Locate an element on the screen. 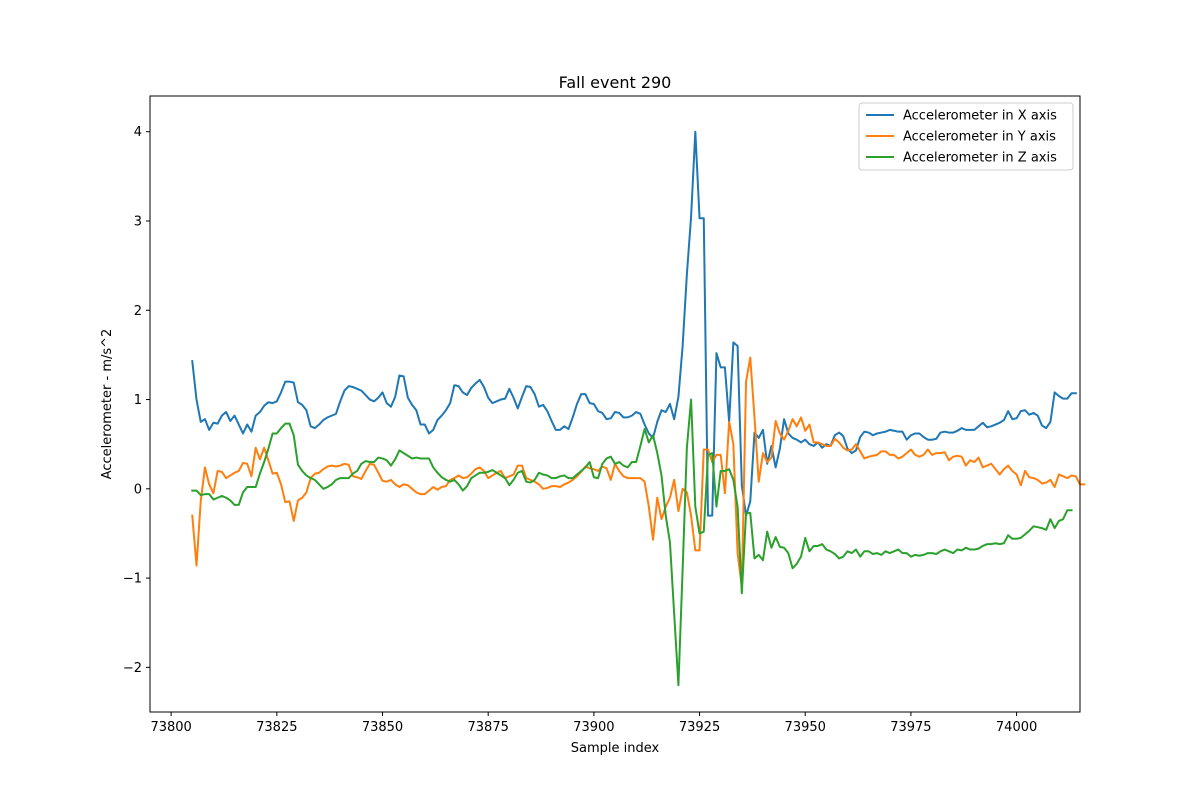  y-axis: −2 −1 0 1 2 3 4 is located at coordinates (136, 400).